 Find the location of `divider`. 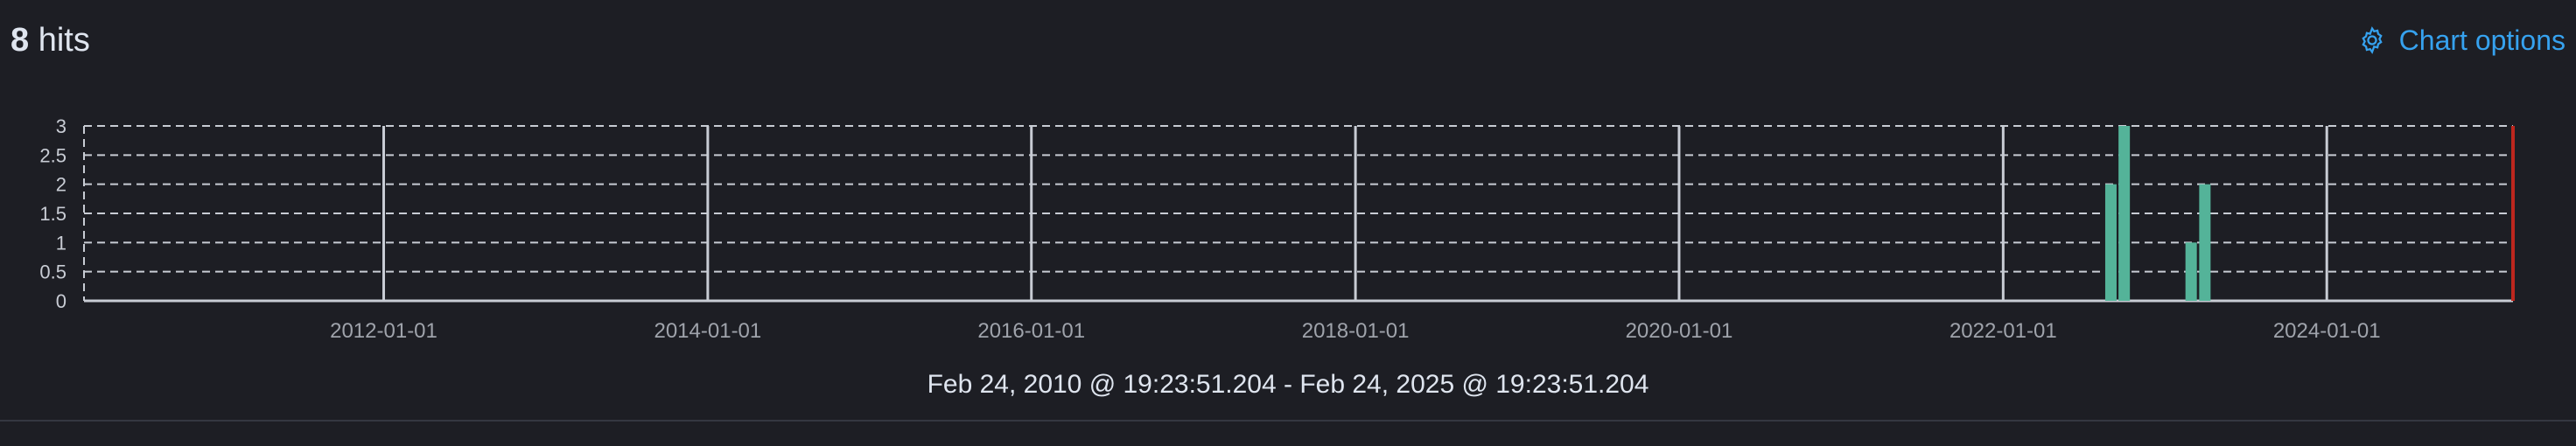

divider is located at coordinates (1288, 421).